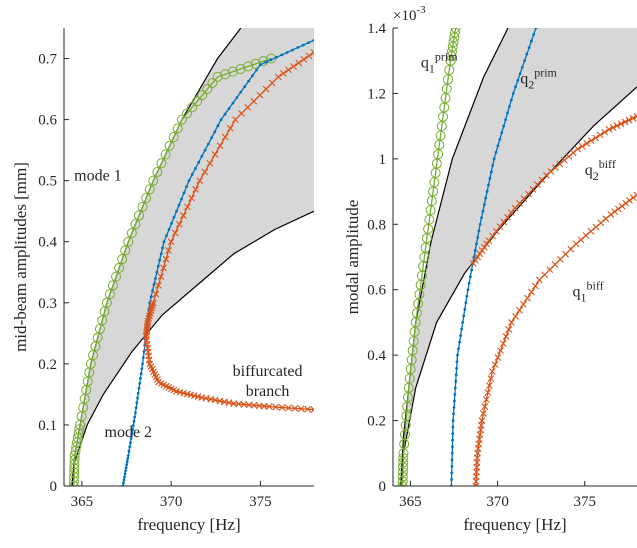  What do you see at coordinates (352, 257) in the screenshot?
I see `y-axis-label: modal amplitude` at bounding box center [352, 257].